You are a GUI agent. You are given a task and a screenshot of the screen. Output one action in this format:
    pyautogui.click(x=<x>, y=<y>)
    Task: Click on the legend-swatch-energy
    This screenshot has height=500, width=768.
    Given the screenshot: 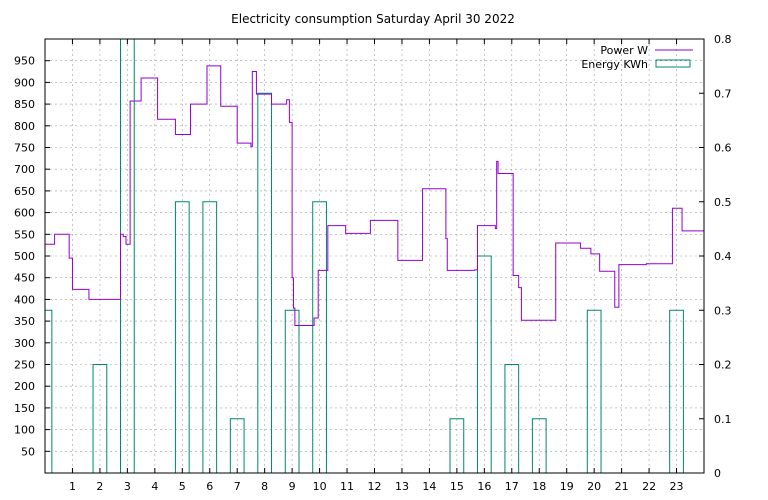 What is the action you would take?
    pyautogui.click(x=673, y=63)
    